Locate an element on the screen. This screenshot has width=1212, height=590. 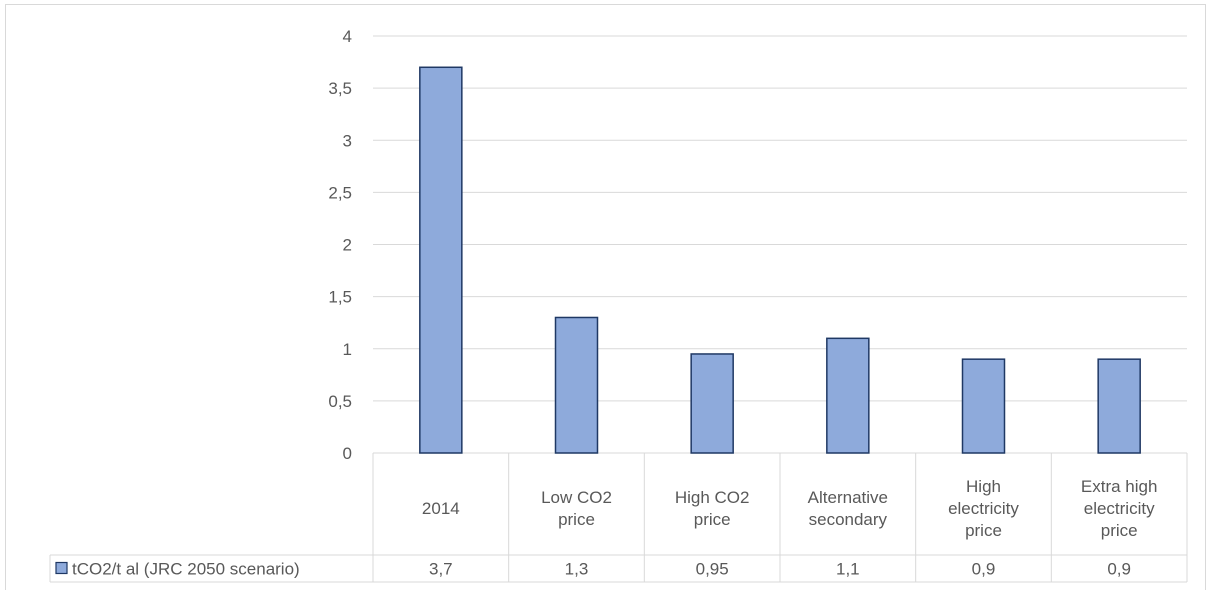
y-tick-label: 1 is located at coordinates (347, 349).